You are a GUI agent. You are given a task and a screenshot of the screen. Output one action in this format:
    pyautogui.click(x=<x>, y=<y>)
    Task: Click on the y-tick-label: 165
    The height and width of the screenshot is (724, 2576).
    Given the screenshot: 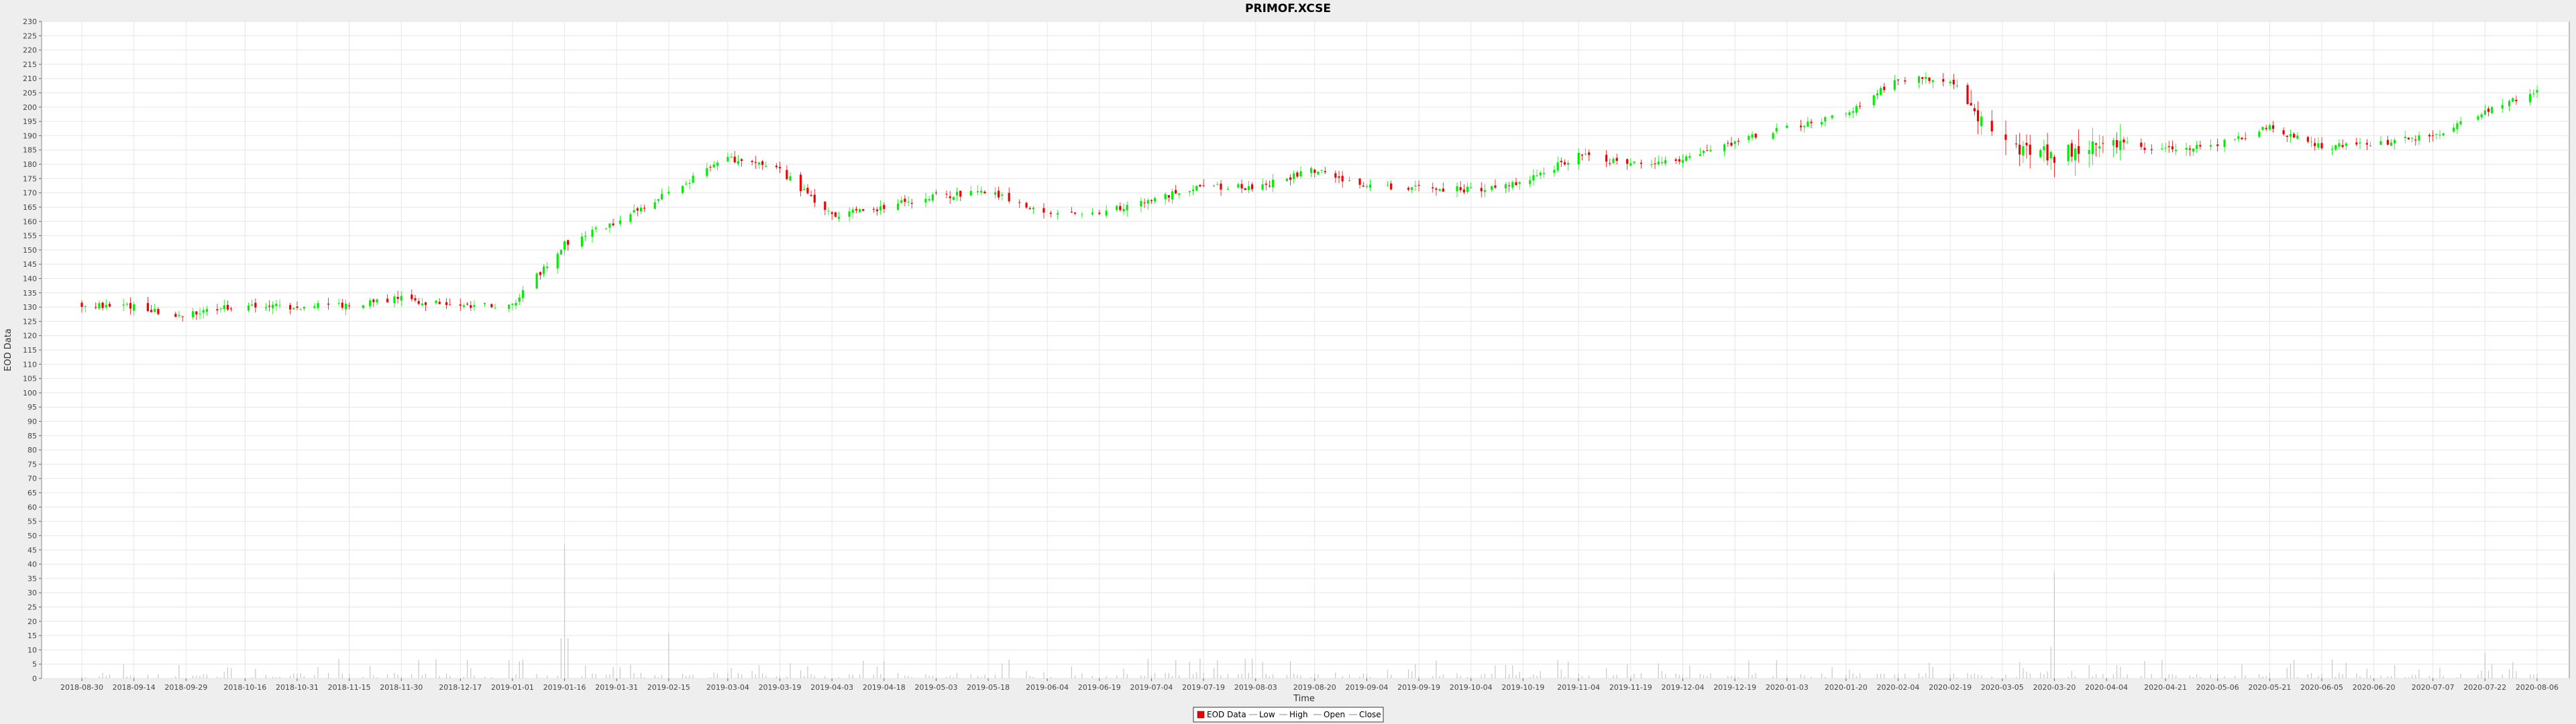 What is the action you would take?
    pyautogui.click(x=30, y=207)
    